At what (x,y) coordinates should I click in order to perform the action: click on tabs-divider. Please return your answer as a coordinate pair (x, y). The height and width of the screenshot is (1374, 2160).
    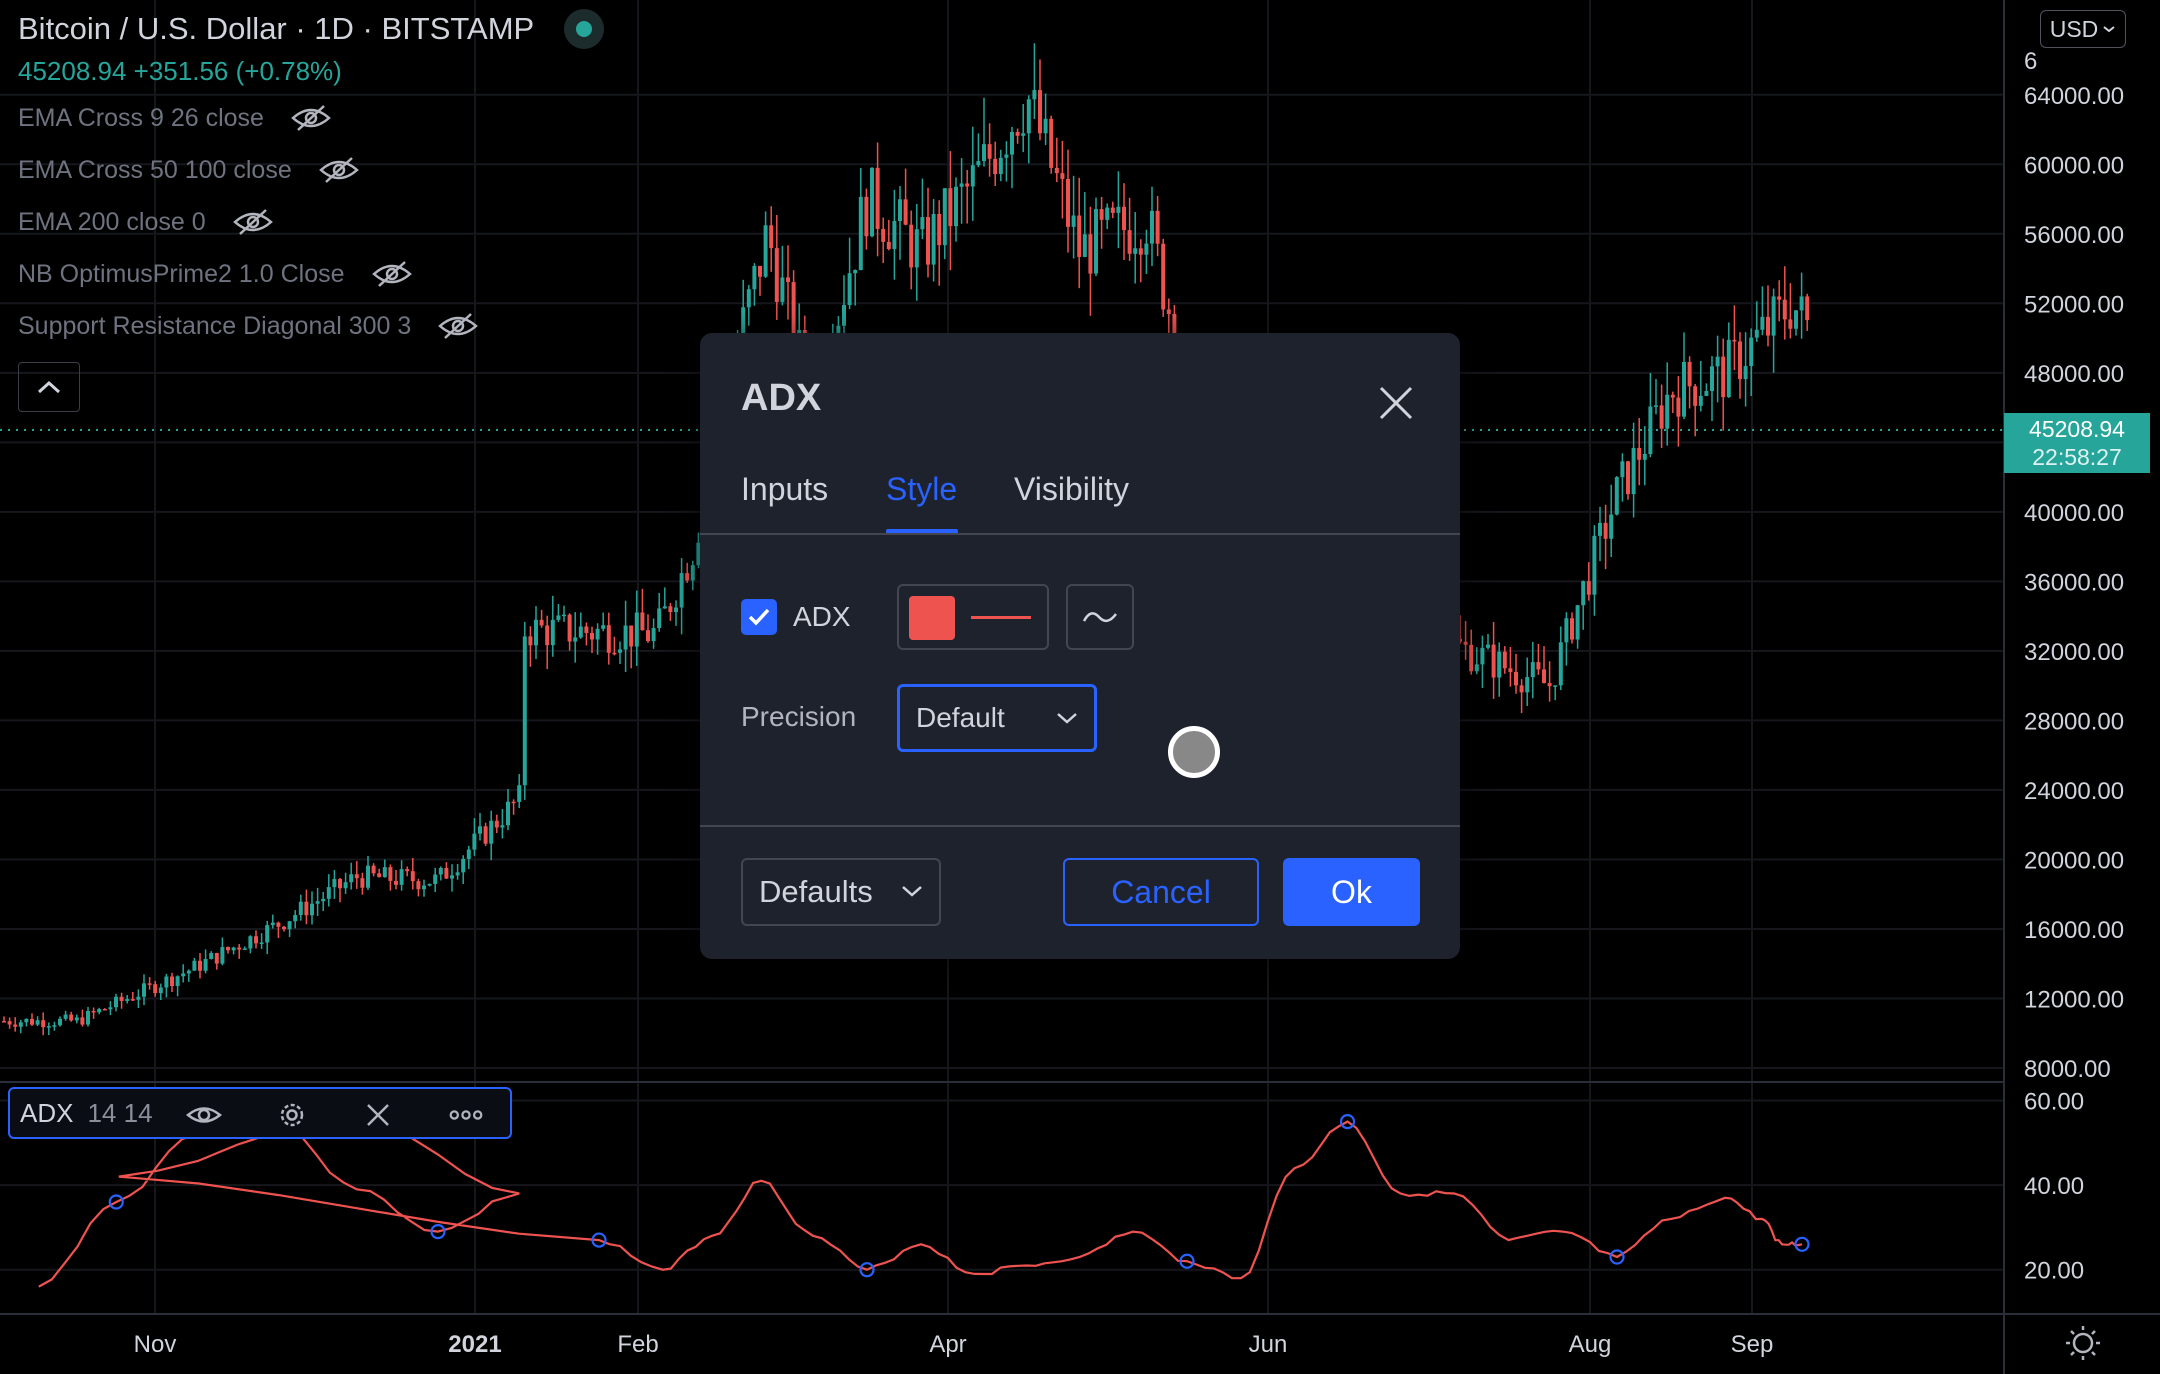
    Looking at the image, I should click on (1080, 534).